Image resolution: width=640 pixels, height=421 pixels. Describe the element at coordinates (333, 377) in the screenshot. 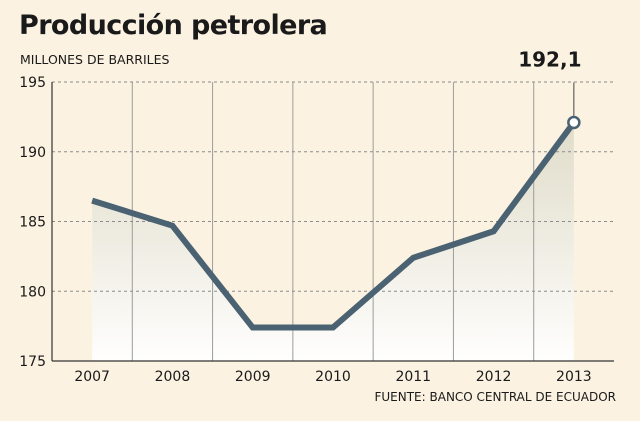

I see `x-tick-label: 2010` at that location.